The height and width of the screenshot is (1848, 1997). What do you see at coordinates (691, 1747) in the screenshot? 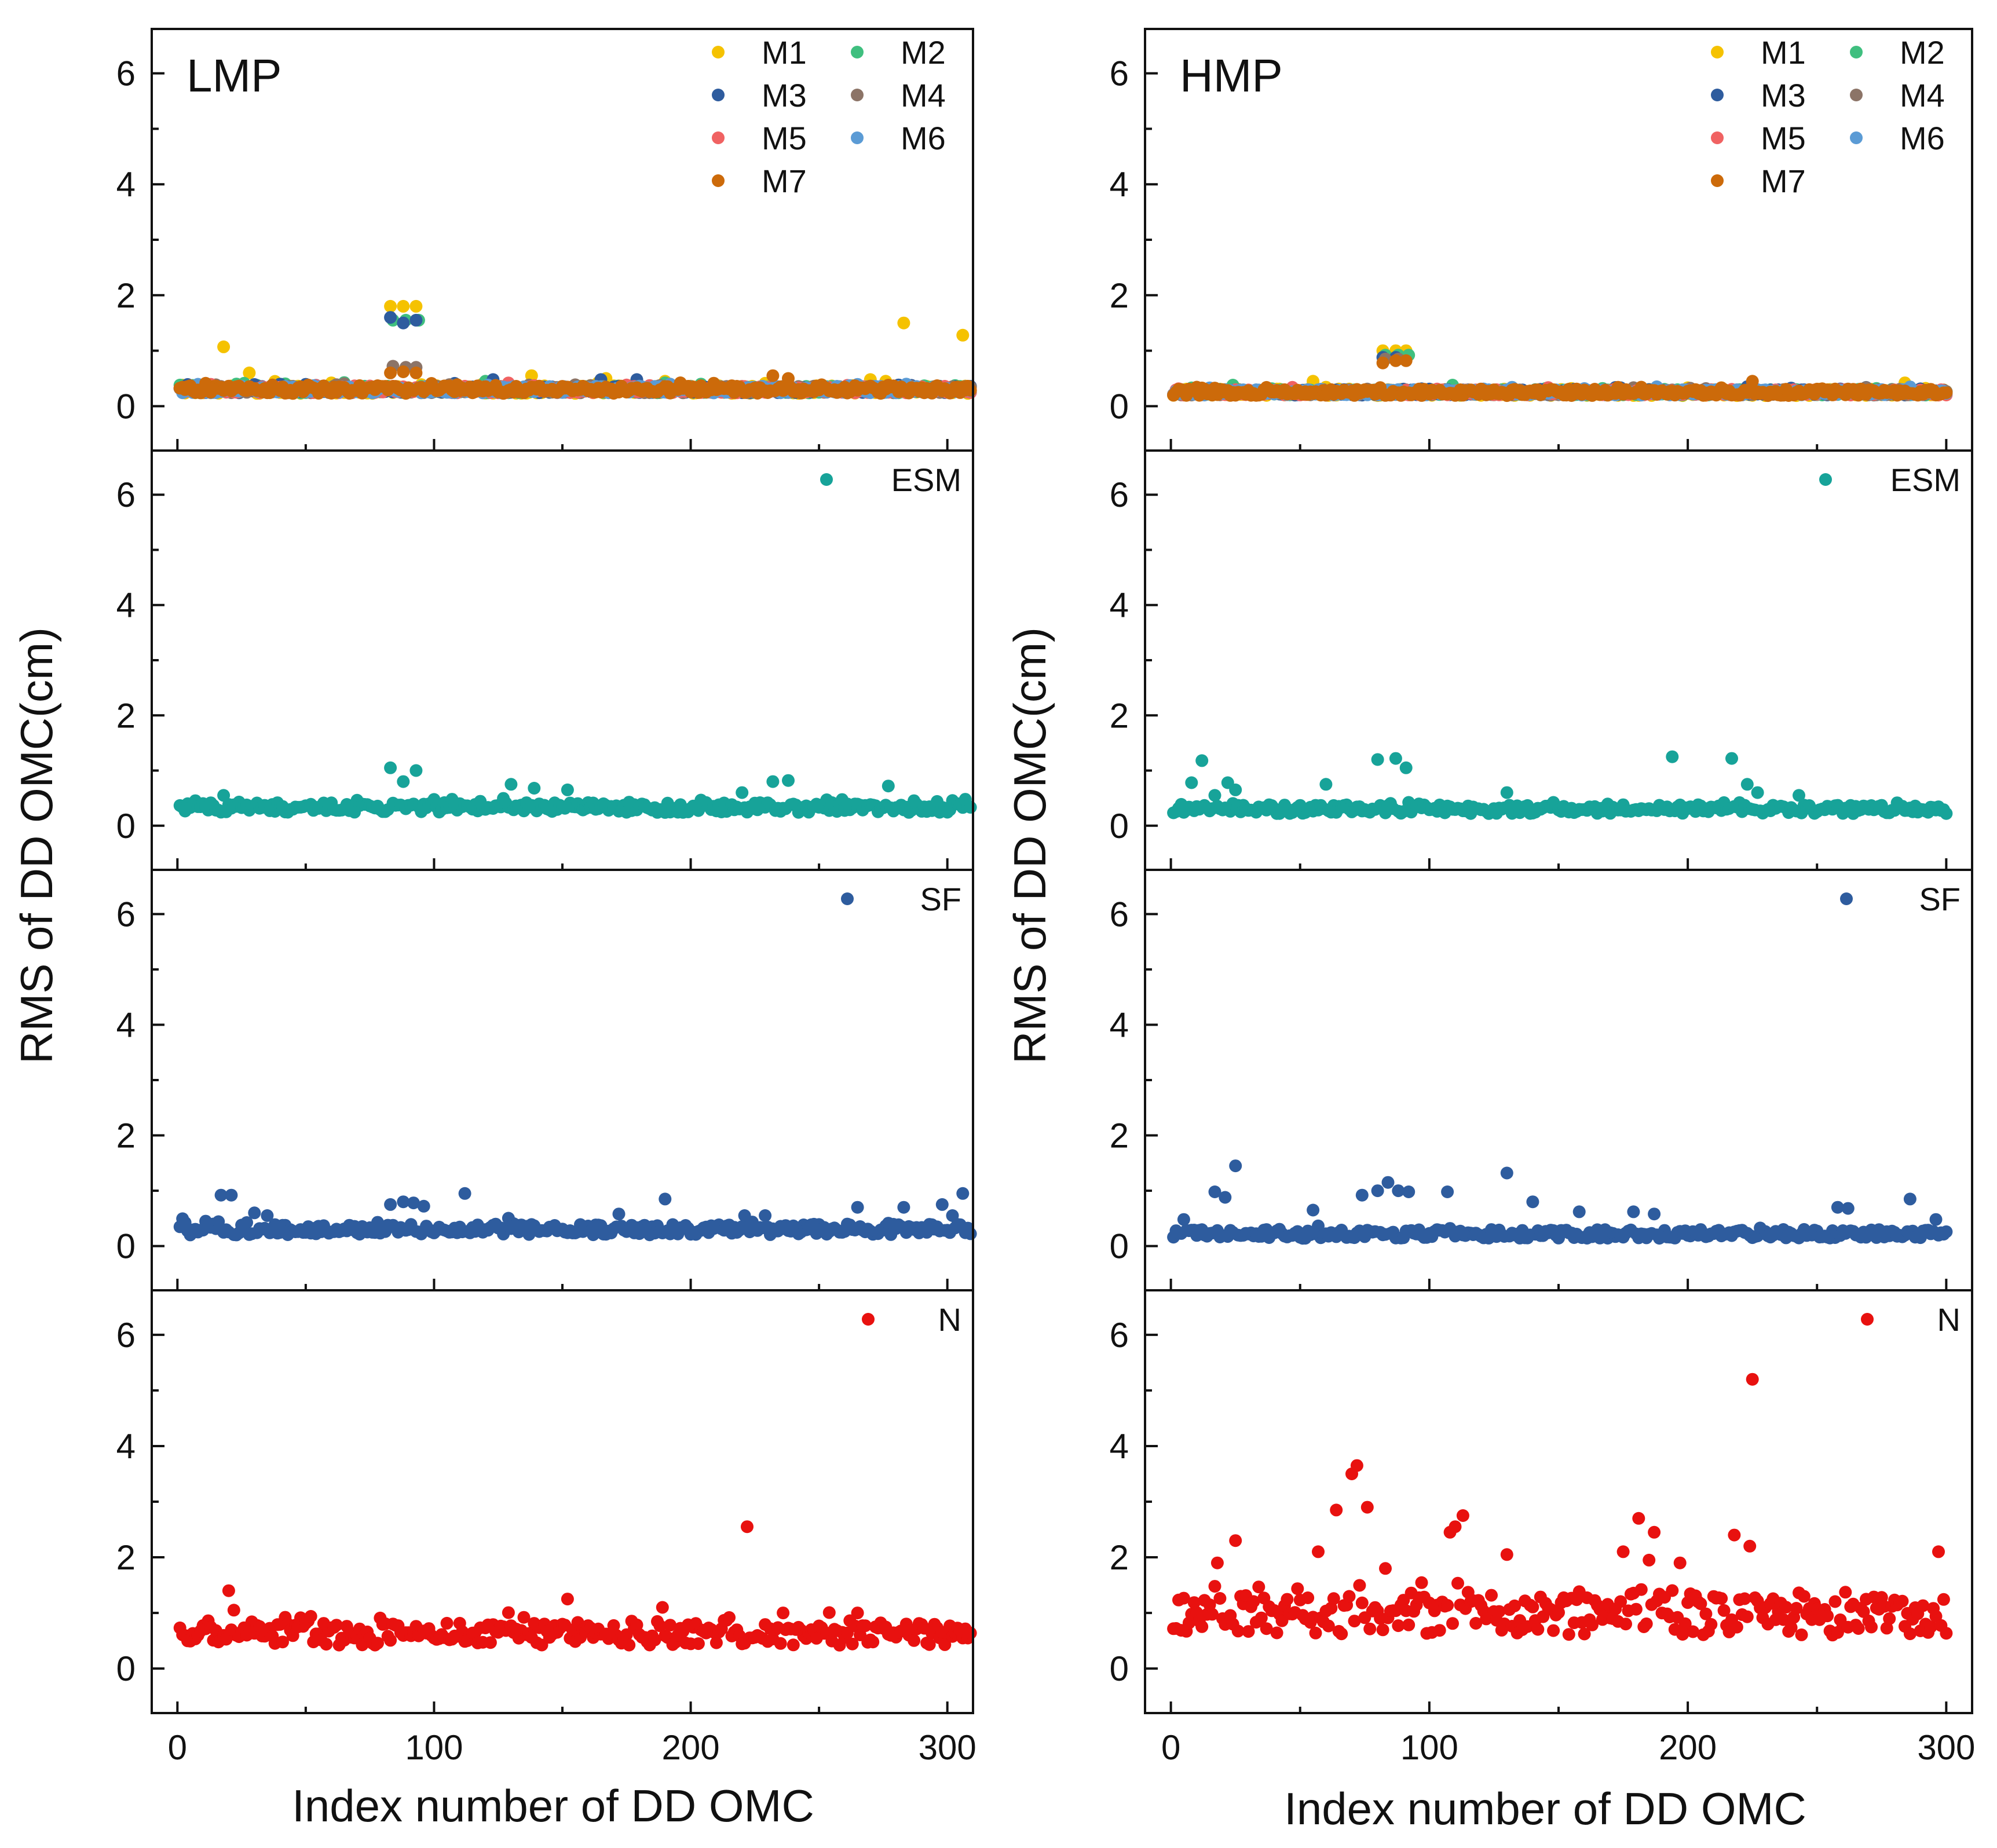
I see `x-tick-label: 200` at bounding box center [691, 1747].